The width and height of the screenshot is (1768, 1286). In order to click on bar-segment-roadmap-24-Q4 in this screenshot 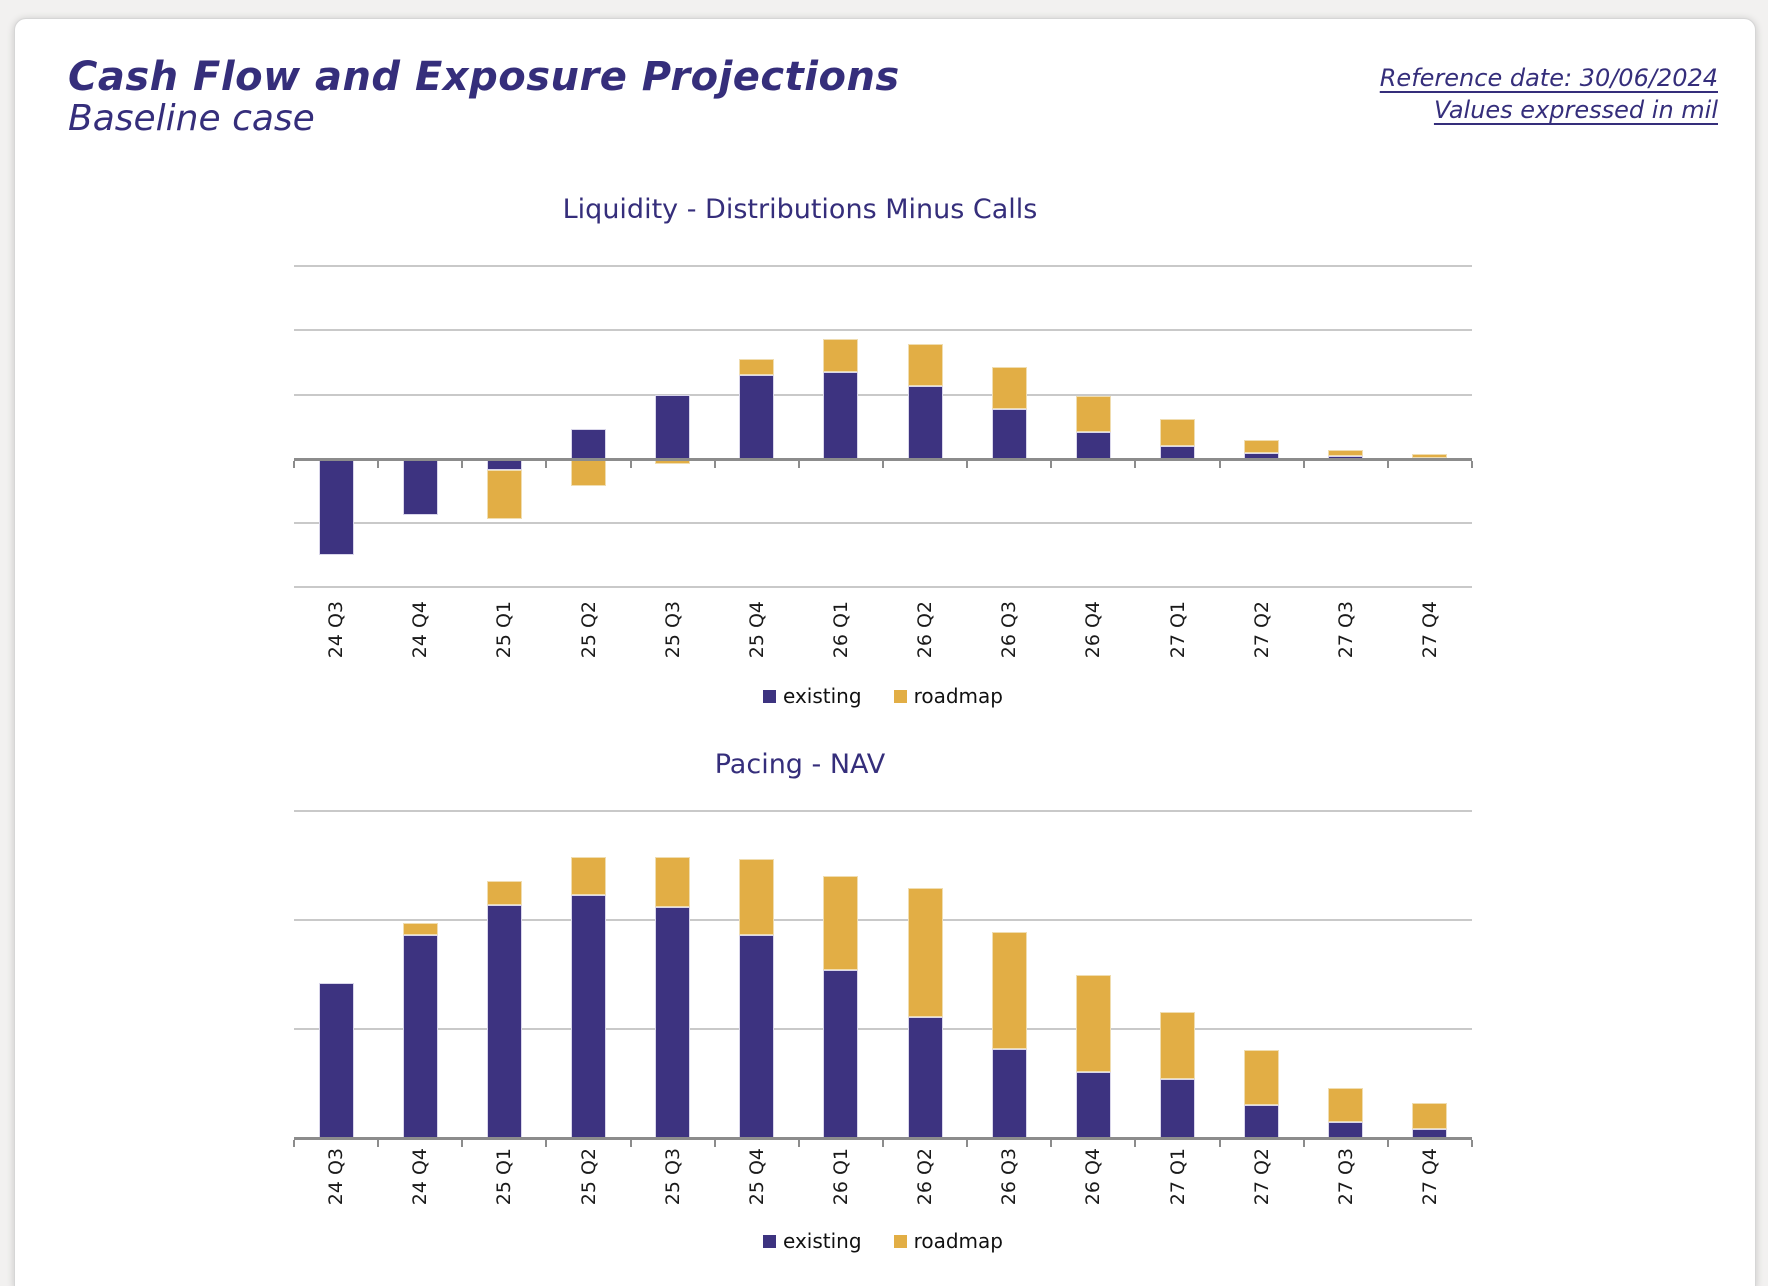, I will do `click(420, 929)`.